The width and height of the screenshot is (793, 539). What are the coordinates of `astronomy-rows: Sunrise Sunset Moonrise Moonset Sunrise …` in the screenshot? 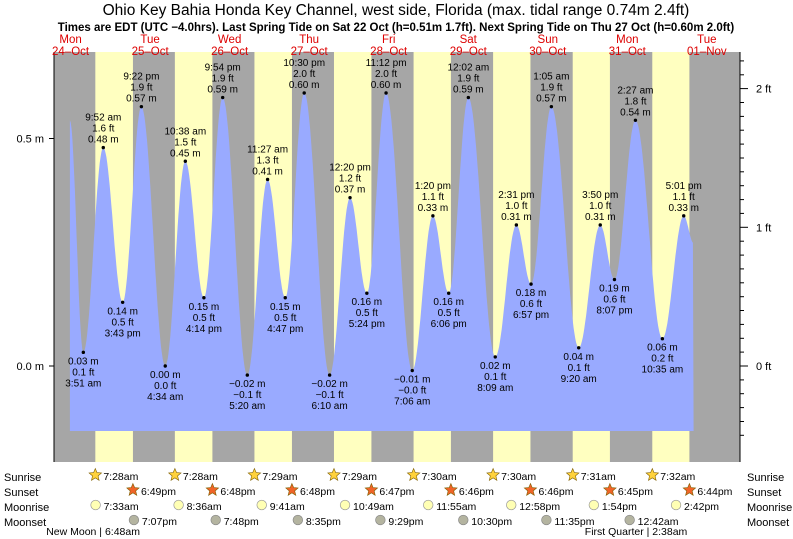 It's located at (398, 502).